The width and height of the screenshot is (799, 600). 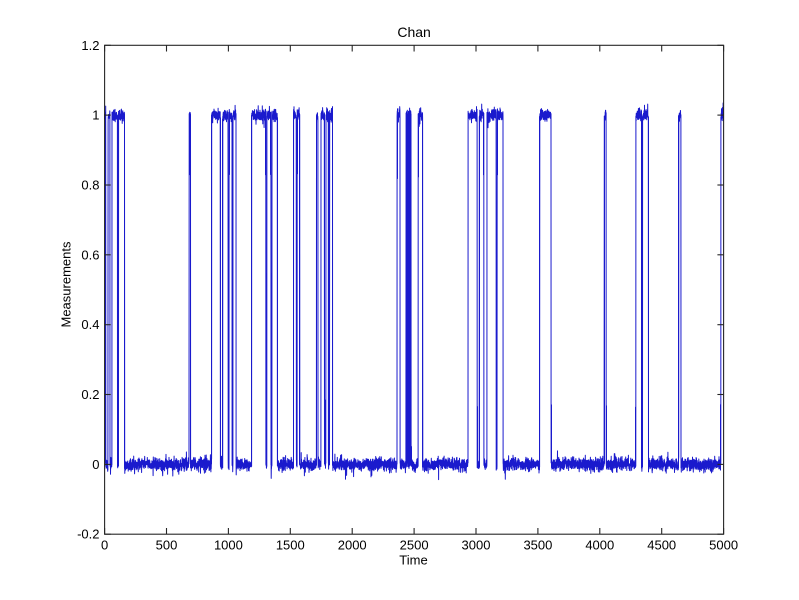 I want to click on svg-text: 1500, so click(x=290, y=545).